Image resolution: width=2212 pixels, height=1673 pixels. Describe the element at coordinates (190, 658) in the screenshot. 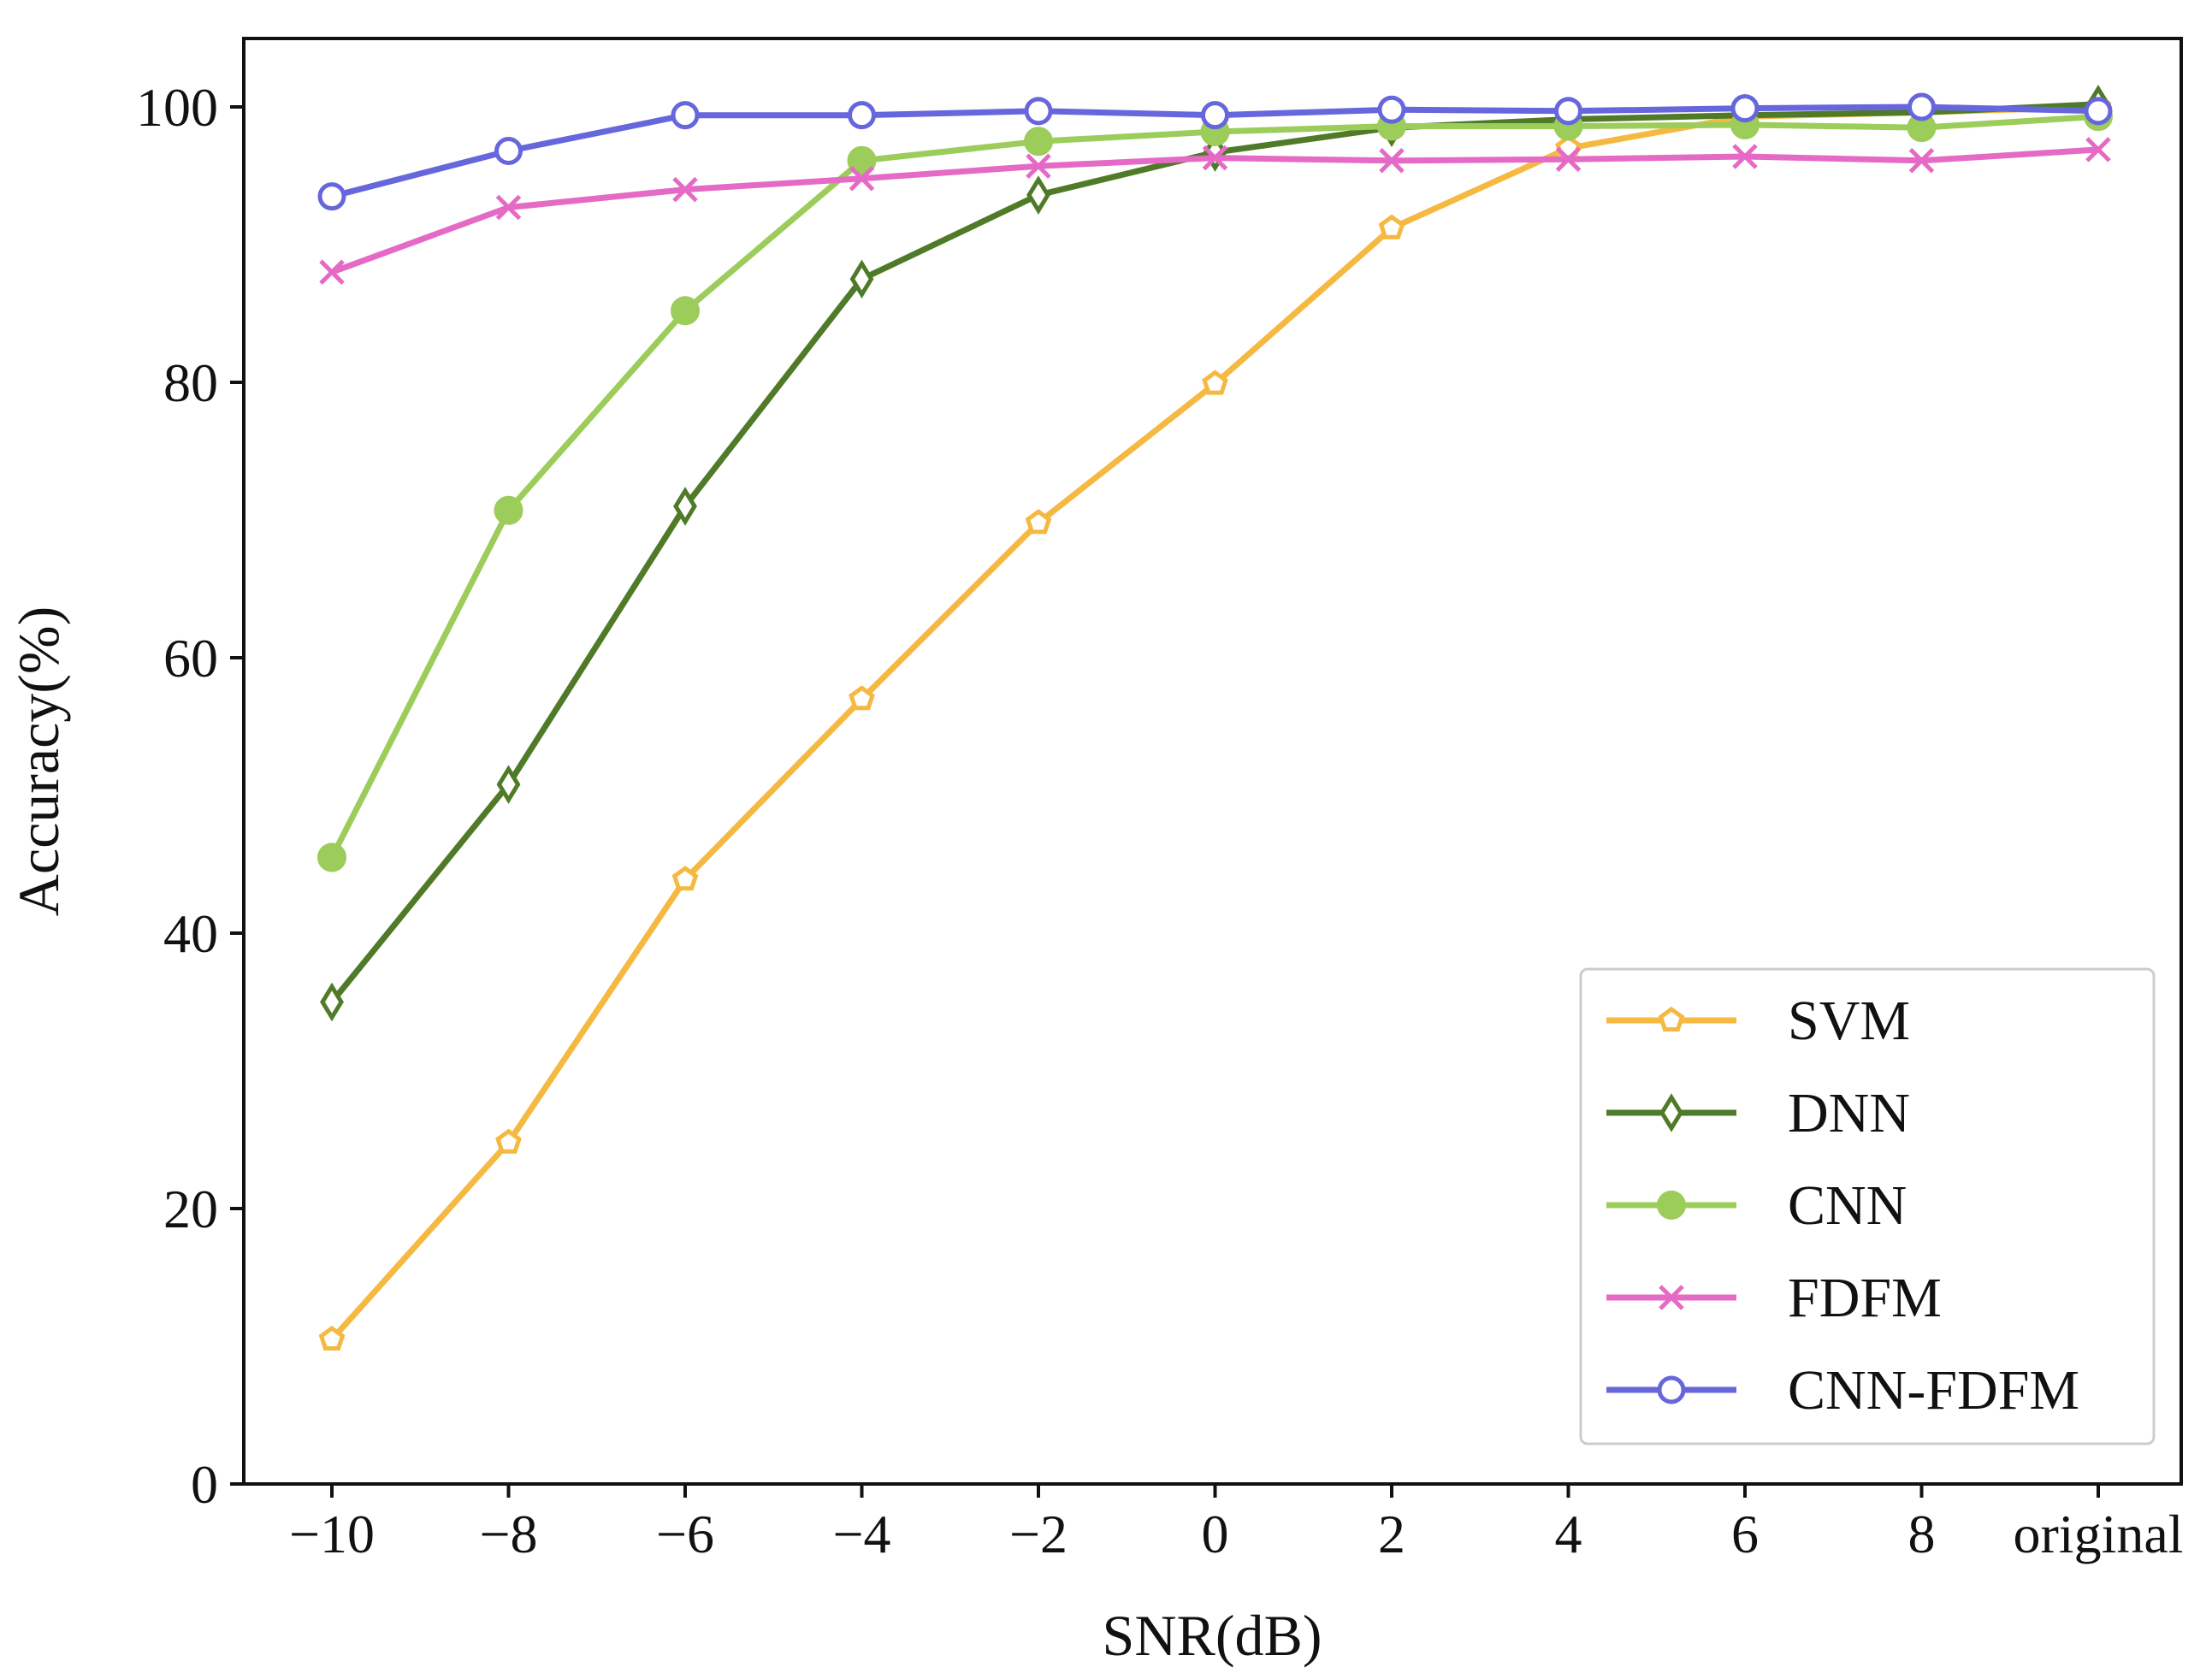

I see `y-tick-label: 60` at that location.